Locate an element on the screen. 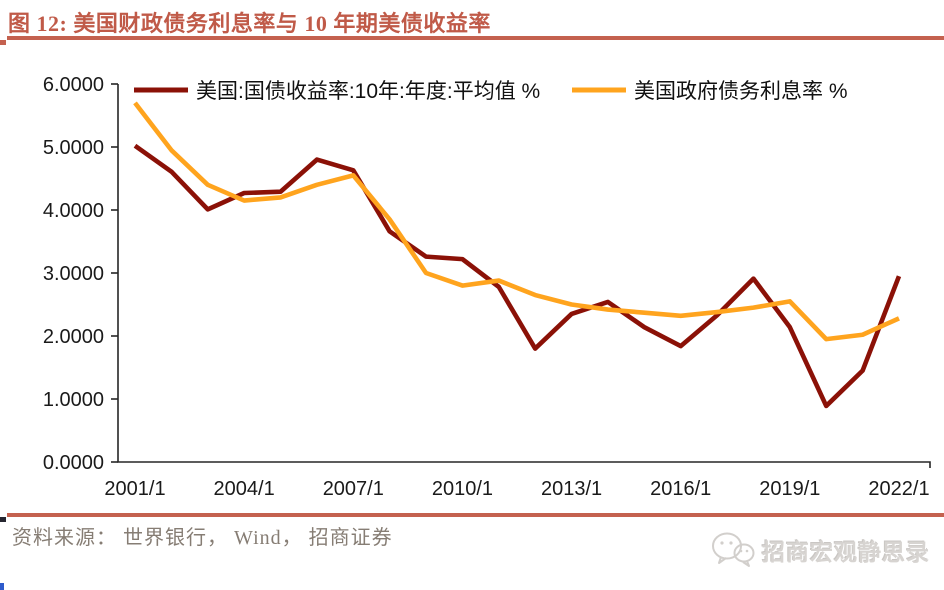 The width and height of the screenshot is (944, 590). y-axis-label: 0.0000 is located at coordinates (73, 463).